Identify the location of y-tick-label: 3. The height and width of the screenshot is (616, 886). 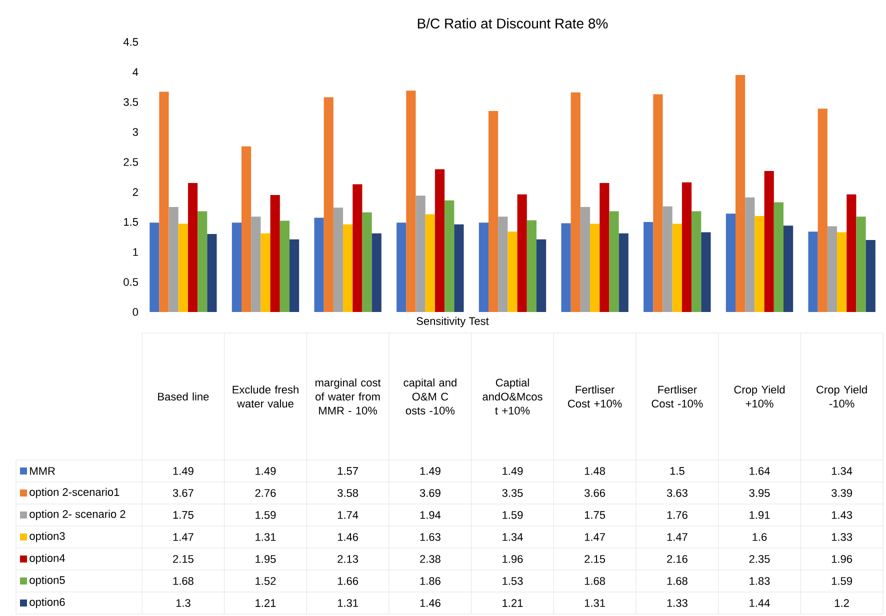
(135, 132).